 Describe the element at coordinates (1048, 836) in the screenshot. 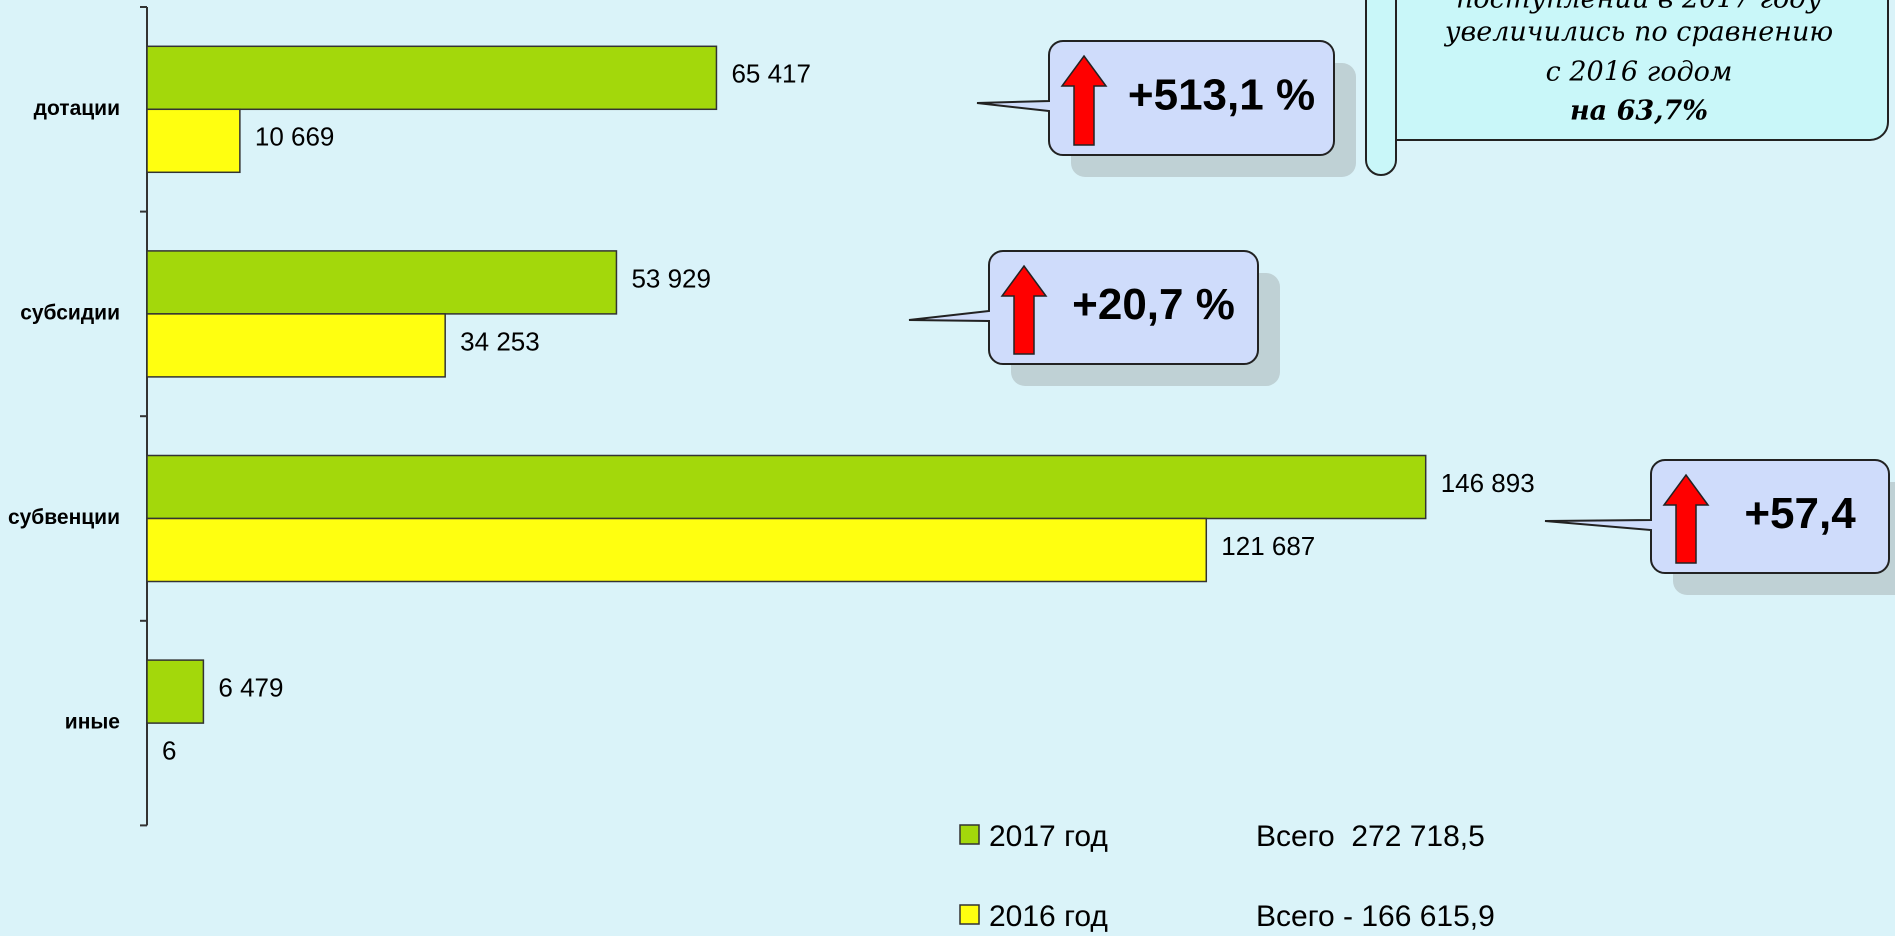

I see `legend-label: 2017 год` at that location.